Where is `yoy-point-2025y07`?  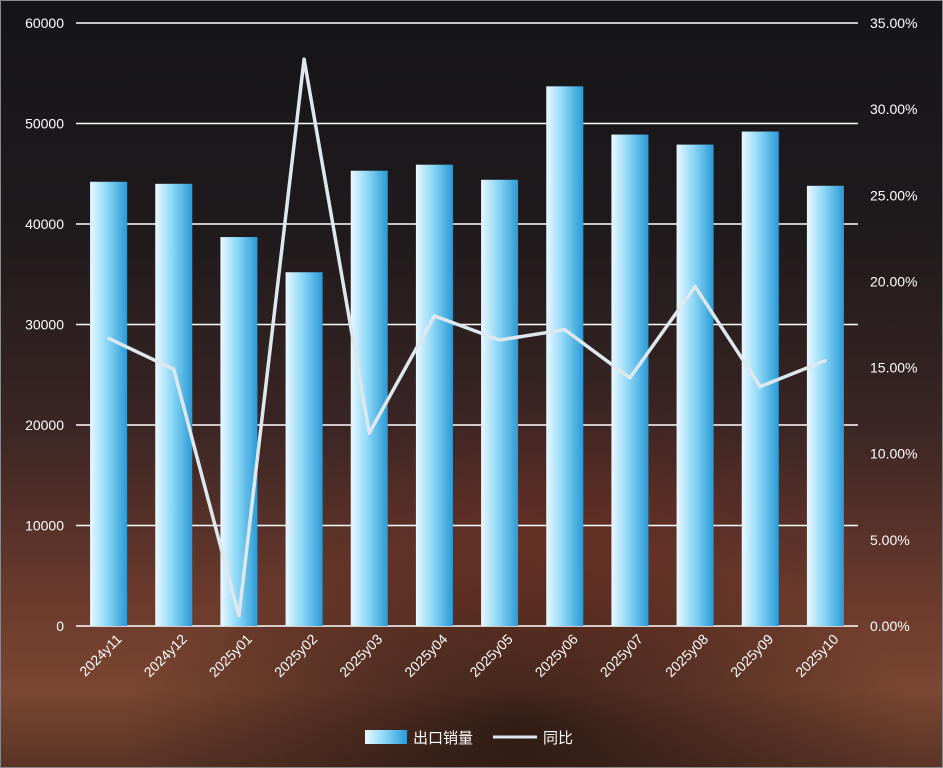
yoy-point-2025y07 is located at coordinates (630, 378).